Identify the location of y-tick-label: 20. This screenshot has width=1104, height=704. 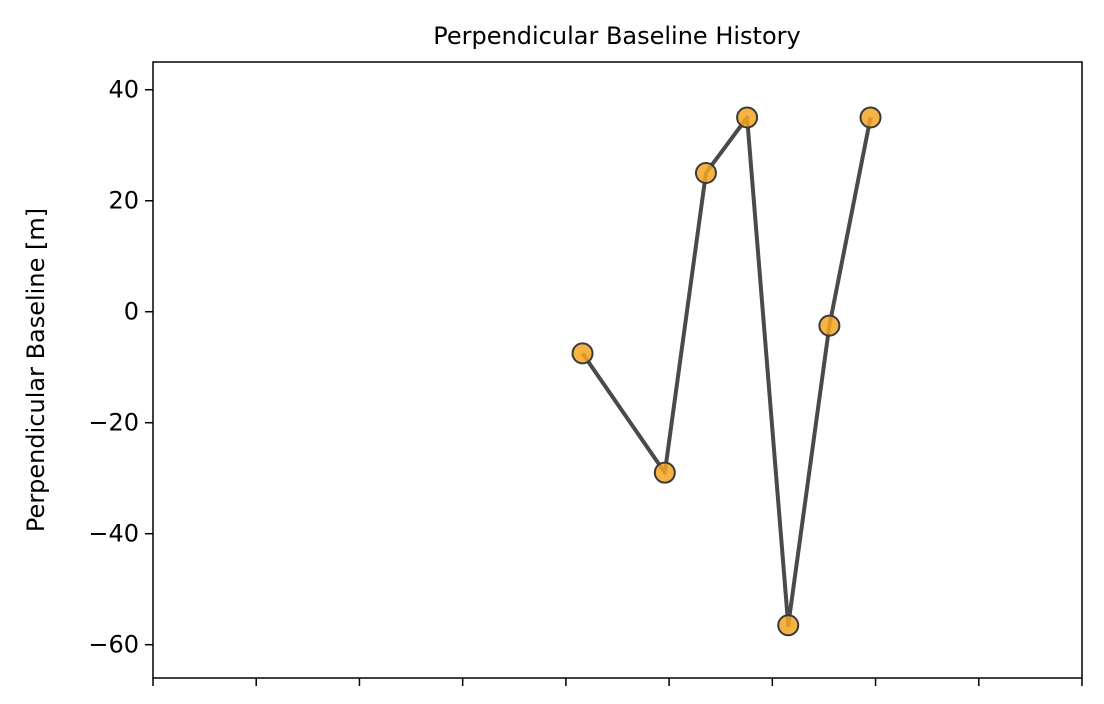
(123, 201).